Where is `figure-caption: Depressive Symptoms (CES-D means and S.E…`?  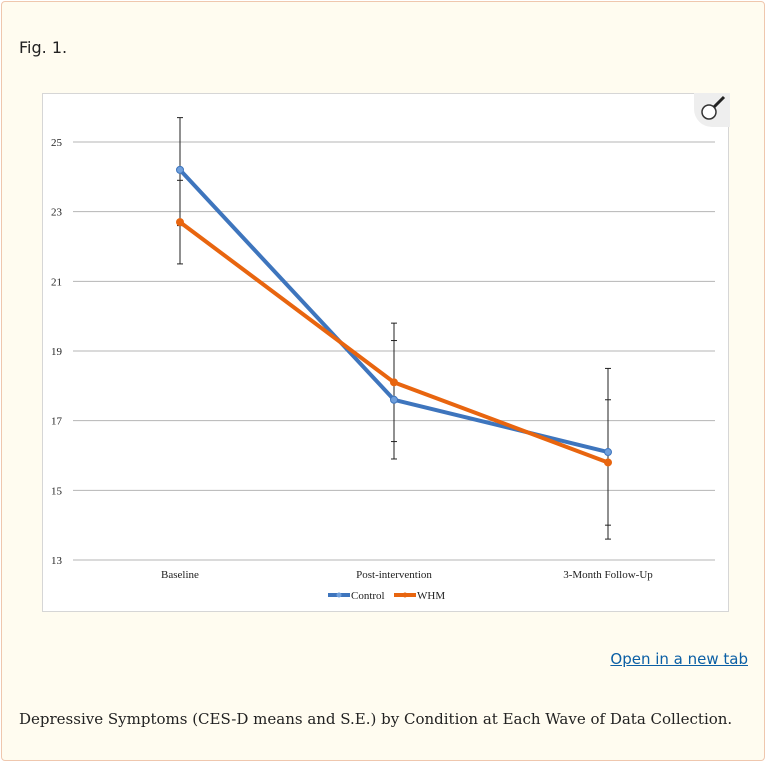 figure-caption: Depressive Symptoms (CES-D means and S.E… is located at coordinates (376, 719).